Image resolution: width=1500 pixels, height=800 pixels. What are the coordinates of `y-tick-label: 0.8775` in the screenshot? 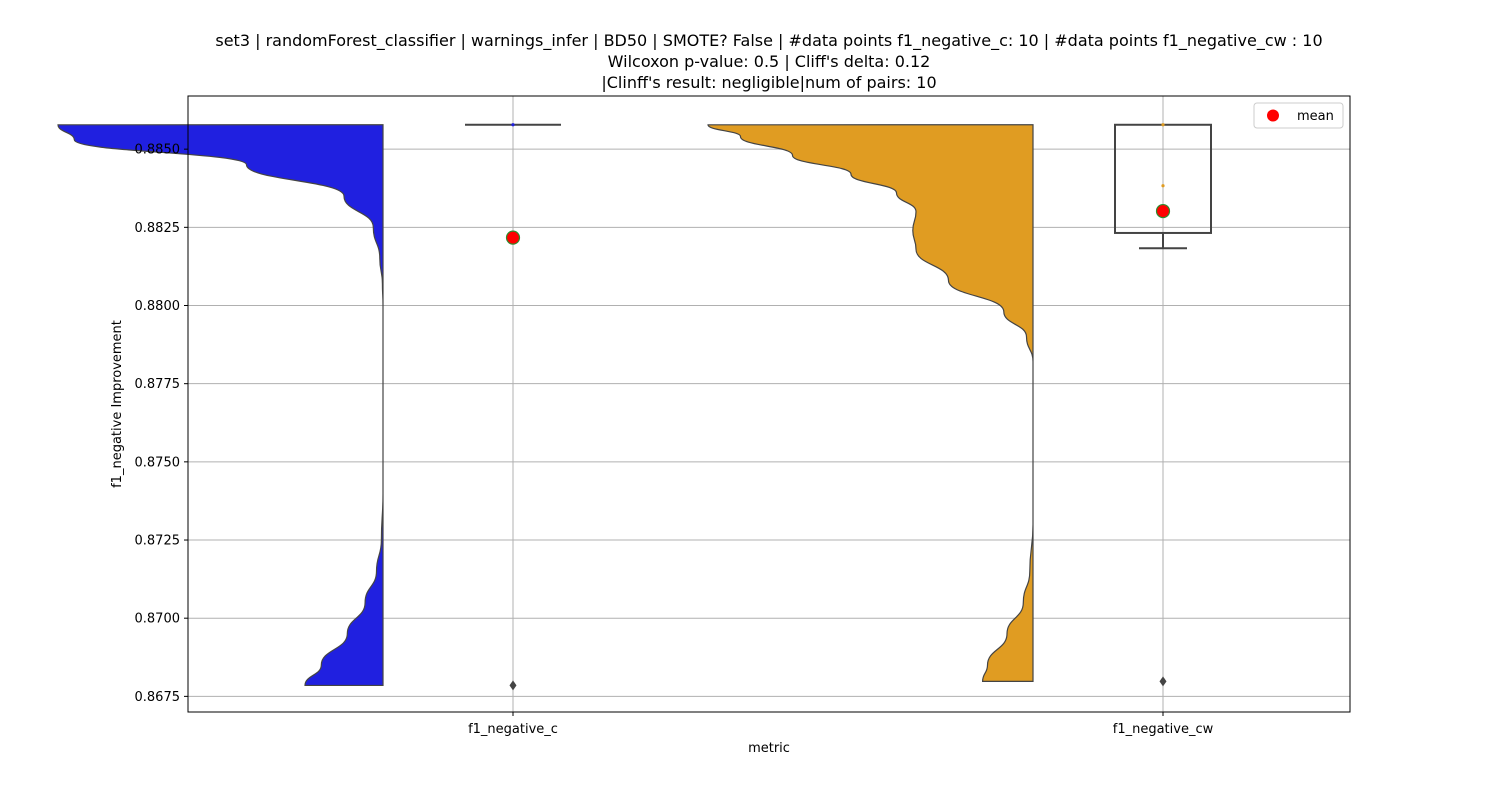 It's located at (158, 384).